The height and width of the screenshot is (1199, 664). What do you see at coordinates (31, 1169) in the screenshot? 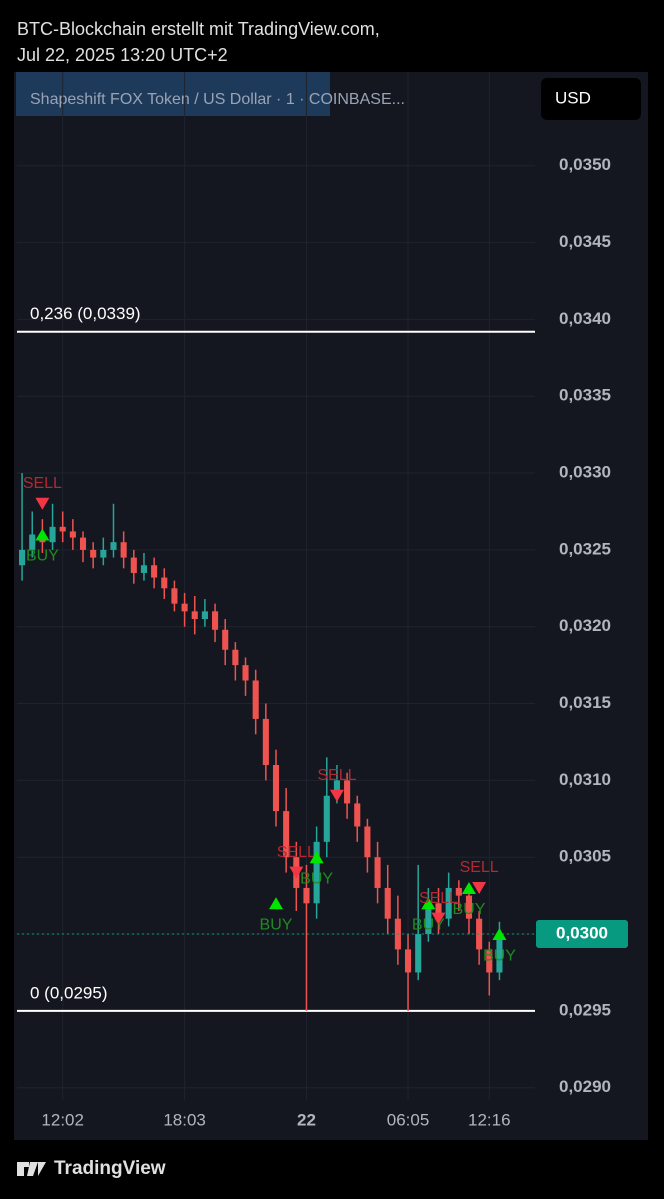
I see `logo` at bounding box center [31, 1169].